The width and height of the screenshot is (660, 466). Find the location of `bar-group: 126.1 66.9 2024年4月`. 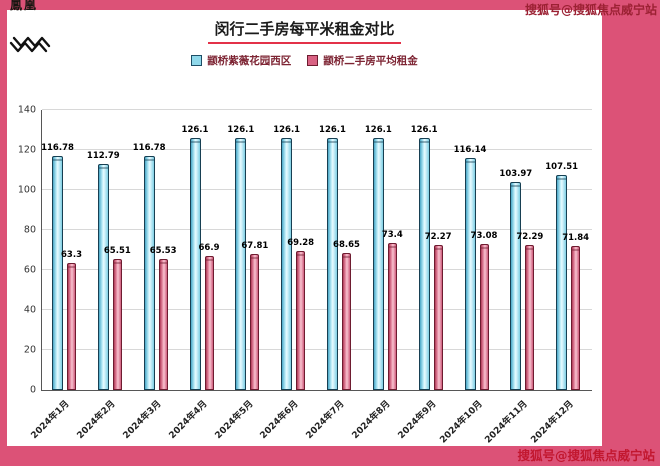

bar-group: 126.1 66.9 2024年4月 is located at coordinates (196, 275).